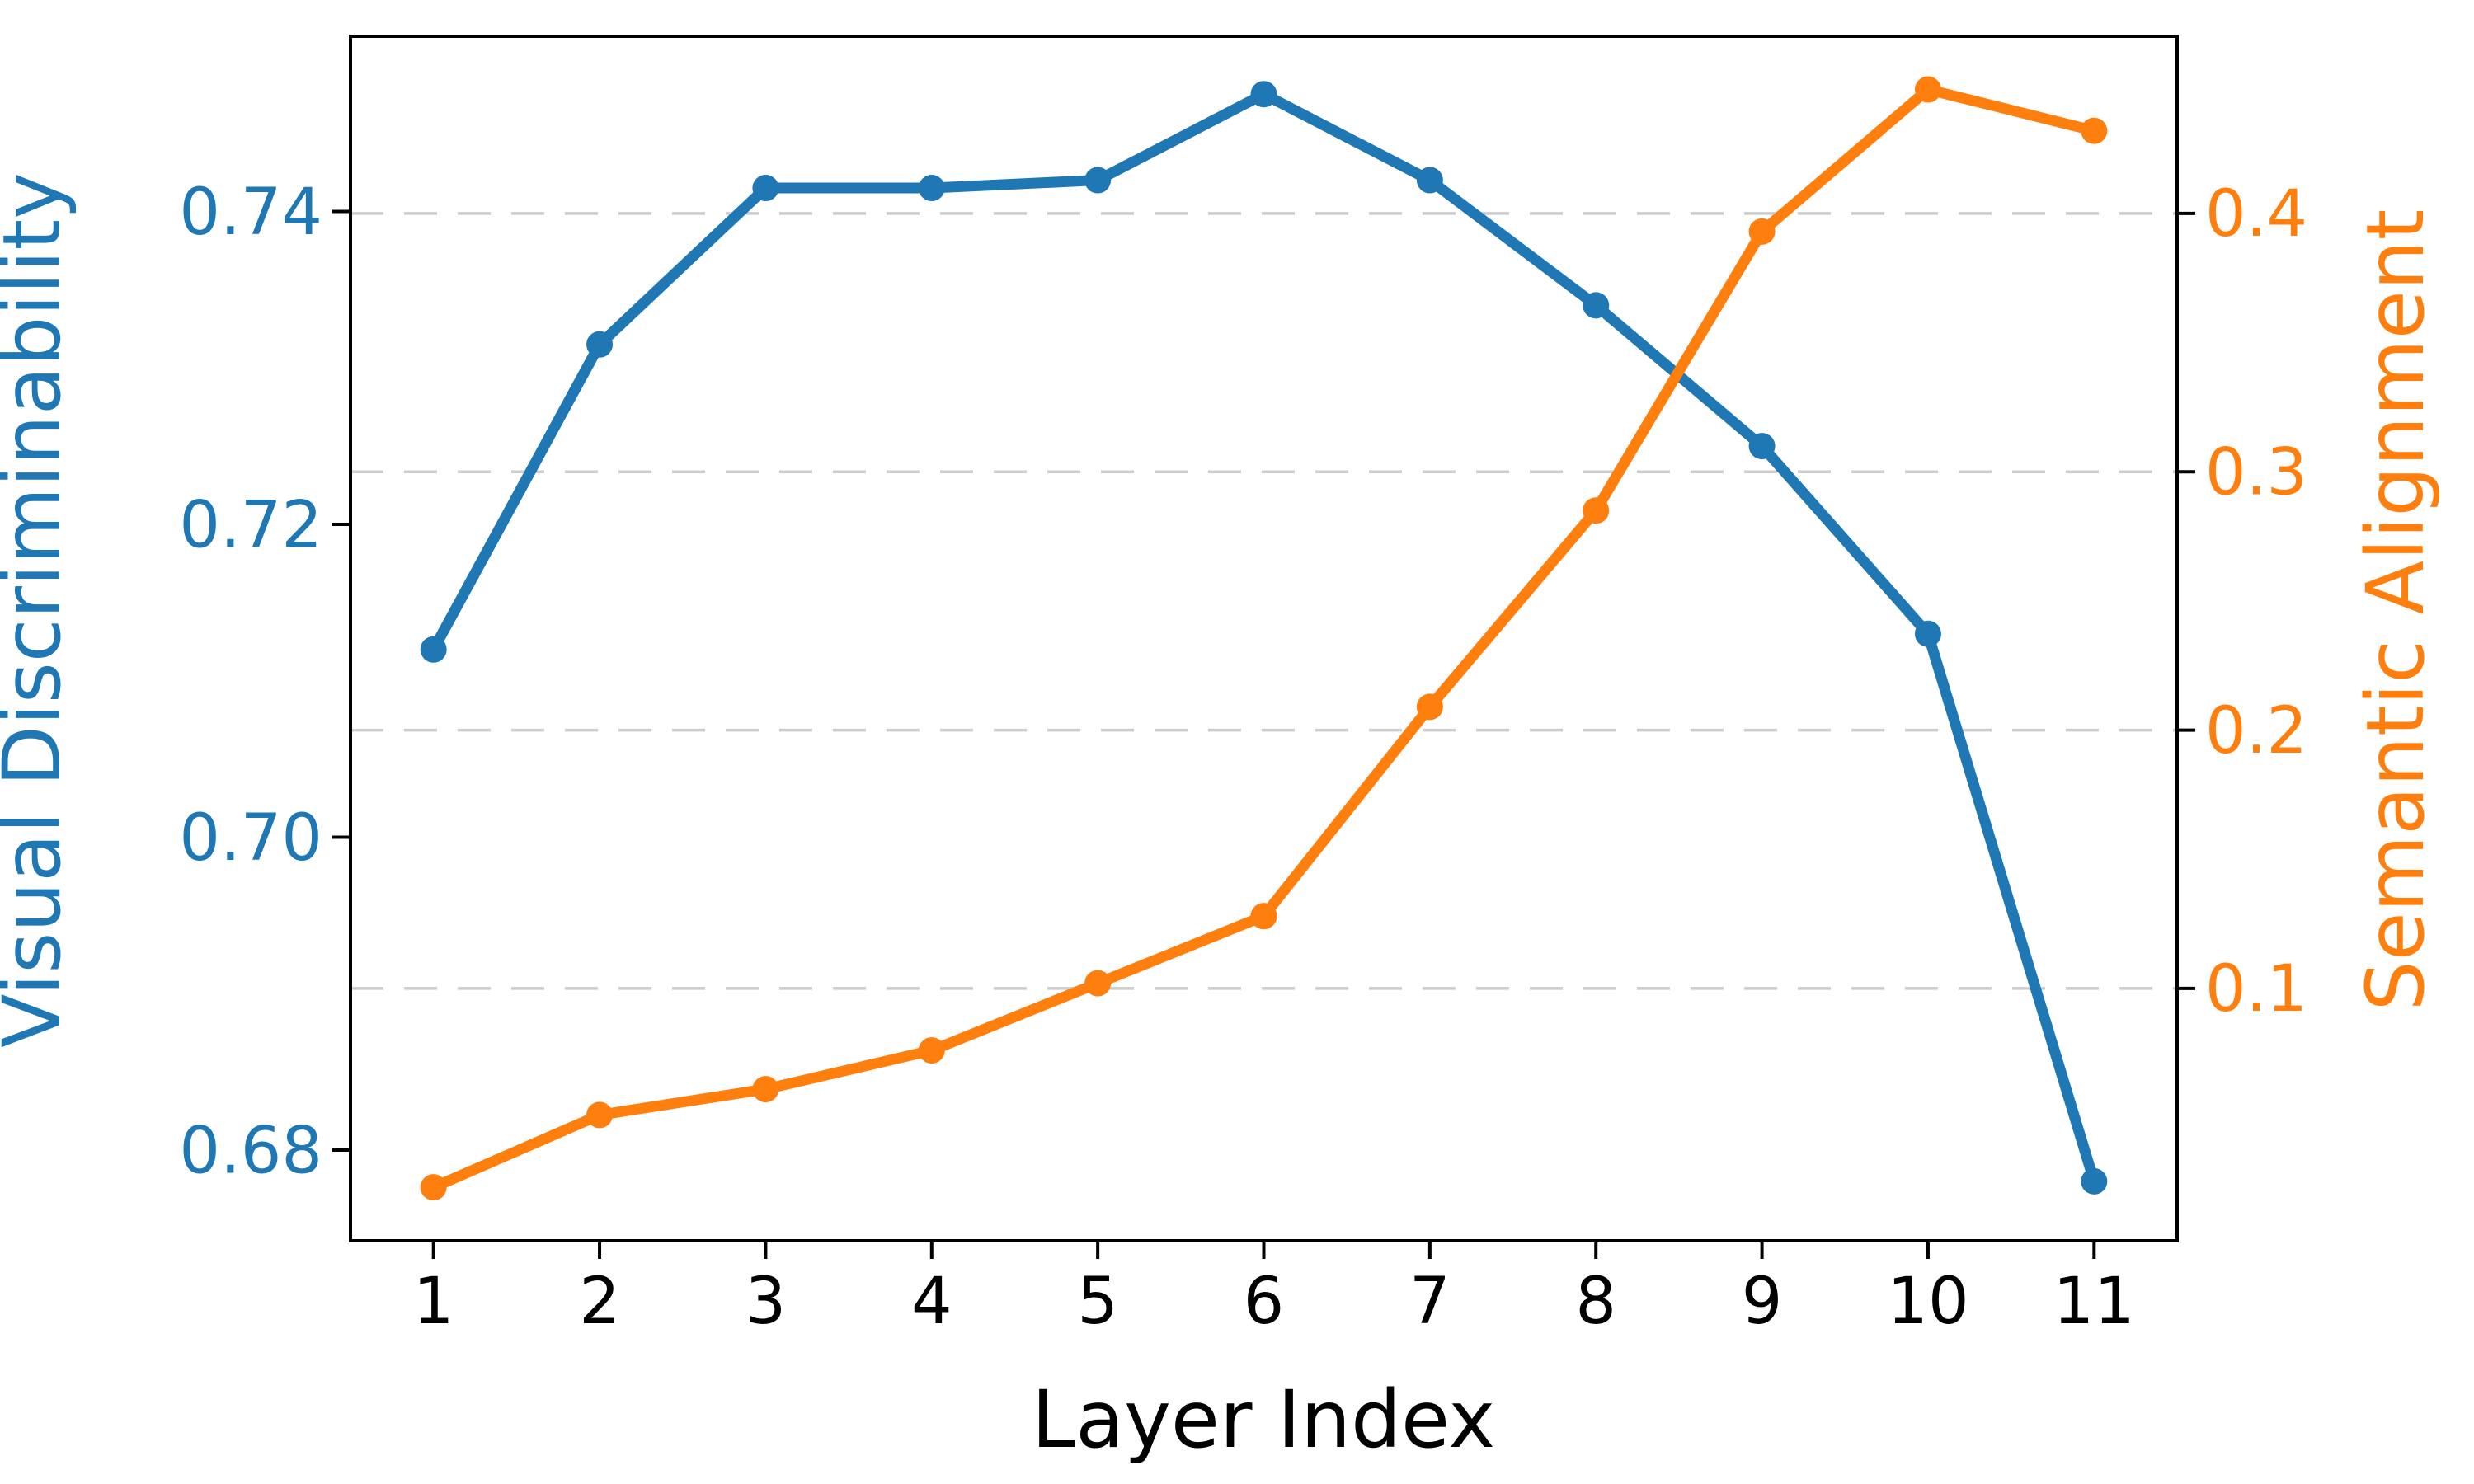  What do you see at coordinates (250, 838) in the screenshot?
I see `left-axis-tick-label: 0.70` at bounding box center [250, 838].